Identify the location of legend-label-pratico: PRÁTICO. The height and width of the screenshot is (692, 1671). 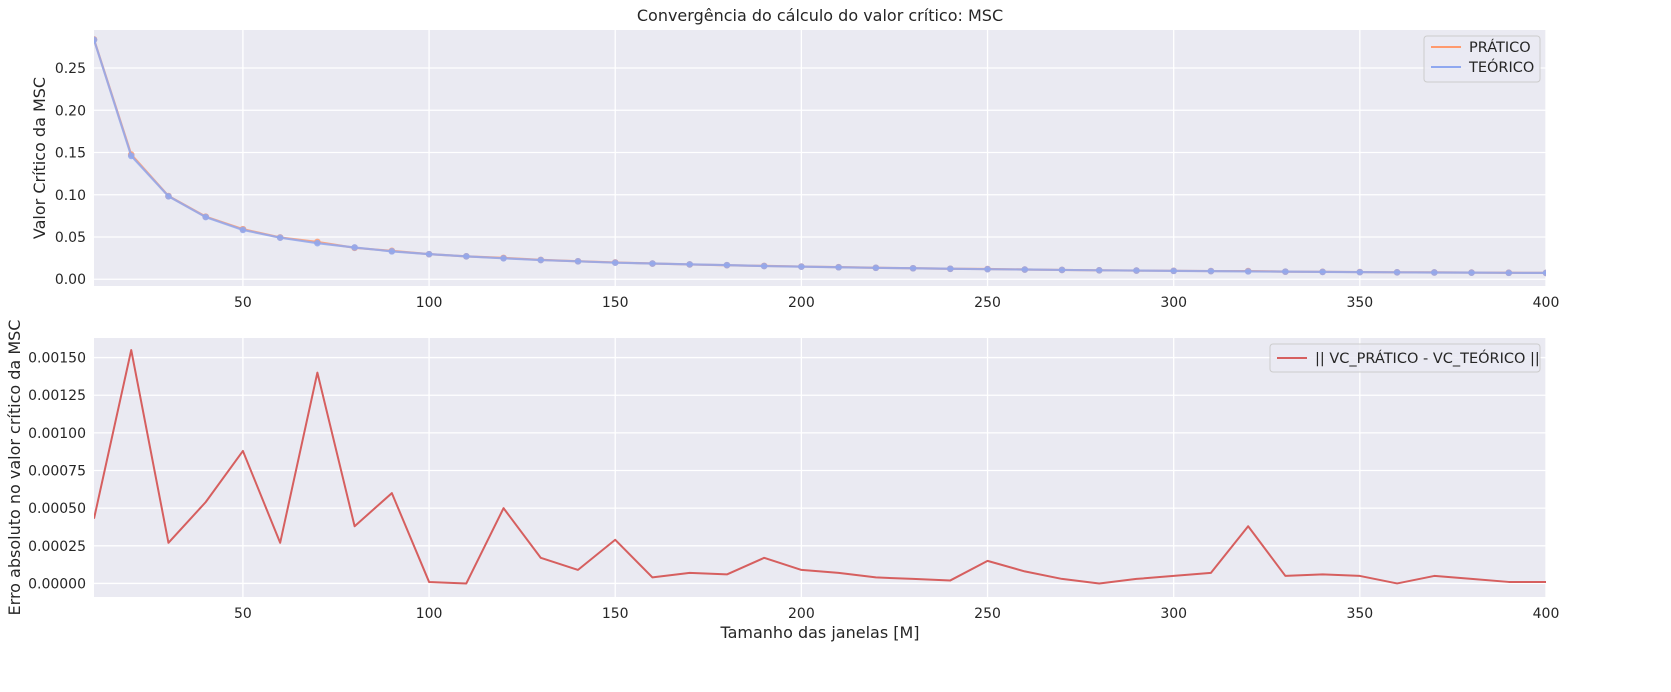
(1500, 47).